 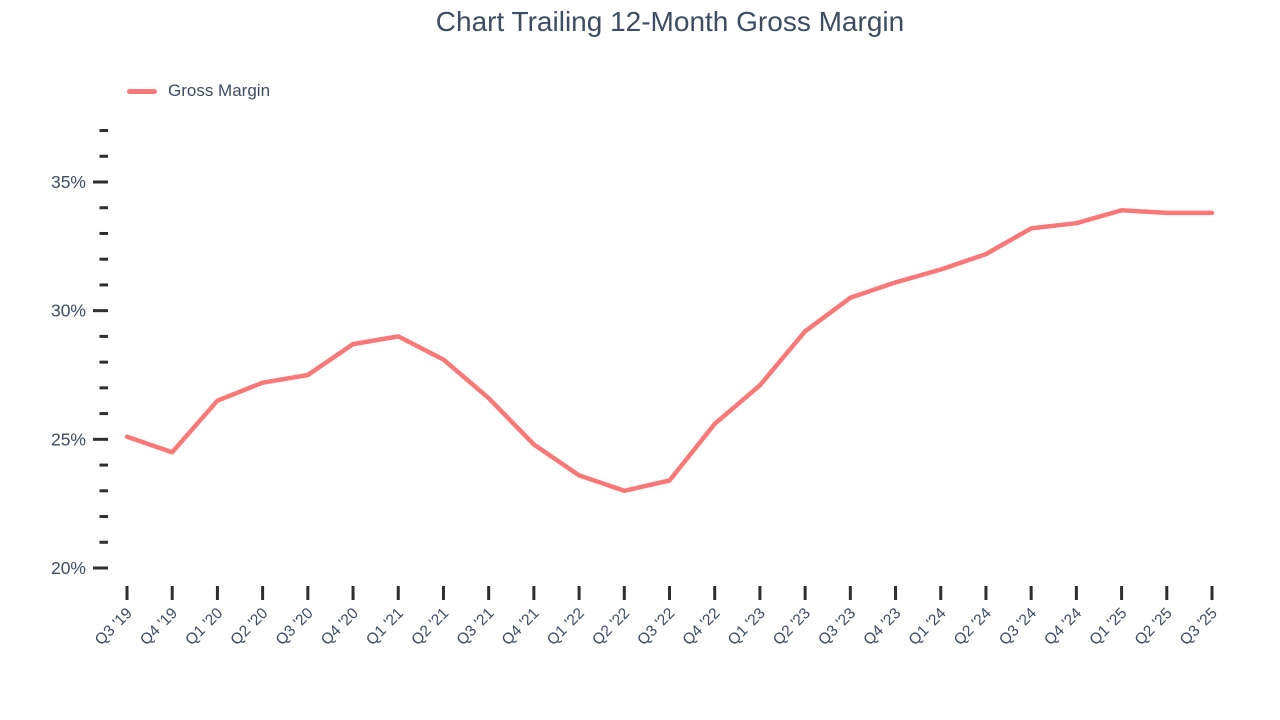 I want to click on y-axis-label: 30%, so click(x=68, y=311).